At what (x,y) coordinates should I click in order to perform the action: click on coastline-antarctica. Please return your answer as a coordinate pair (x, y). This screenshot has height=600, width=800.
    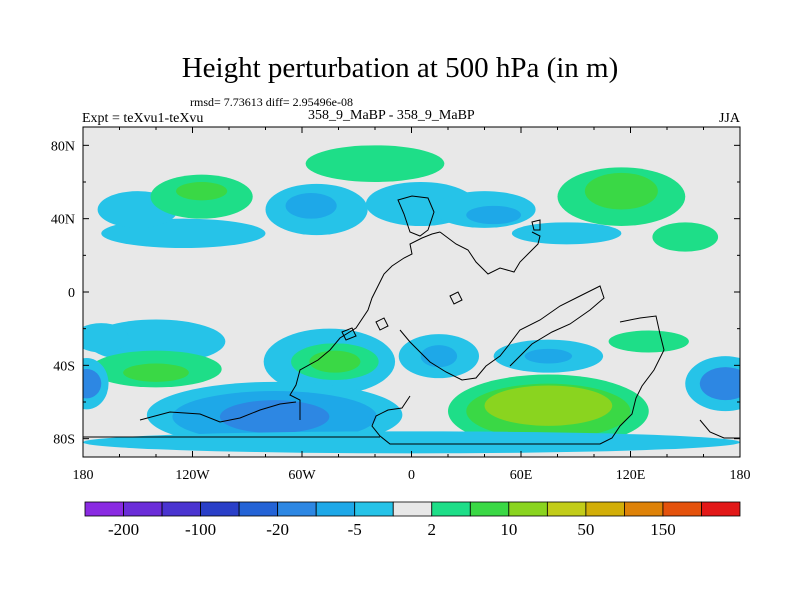
    Looking at the image, I should click on (411, 429).